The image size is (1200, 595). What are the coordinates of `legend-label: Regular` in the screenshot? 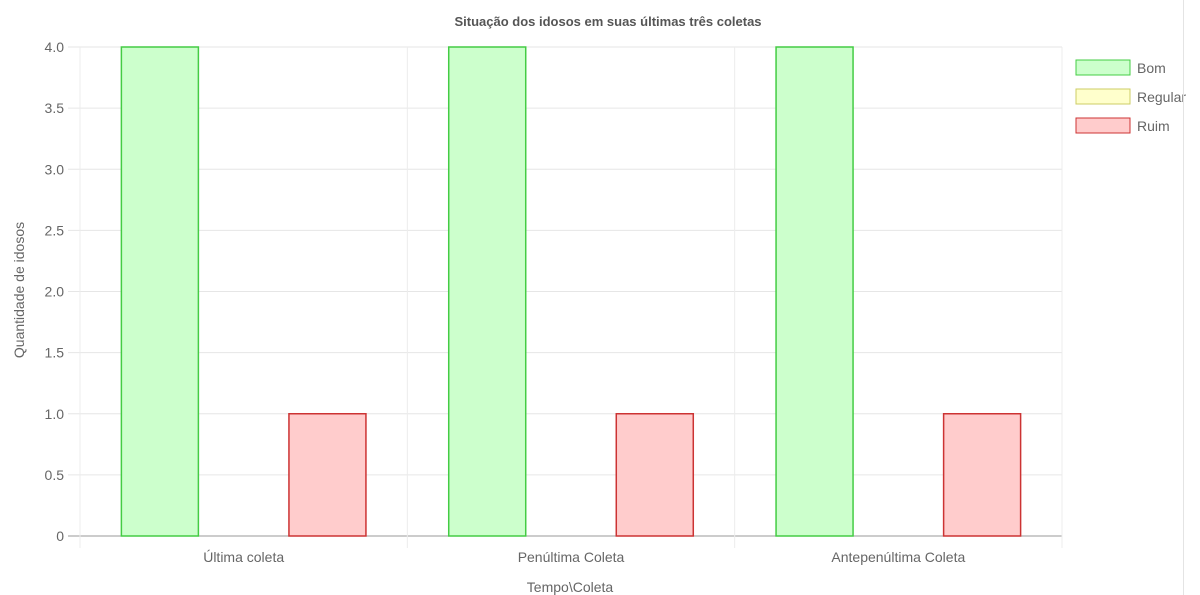 It's located at (1161, 97).